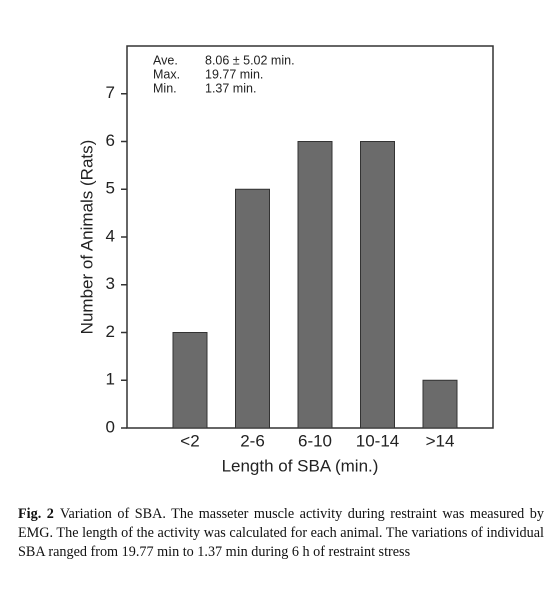 This screenshot has height=612, width=560. What do you see at coordinates (110, 140) in the screenshot?
I see `y-tick-label: 6` at bounding box center [110, 140].